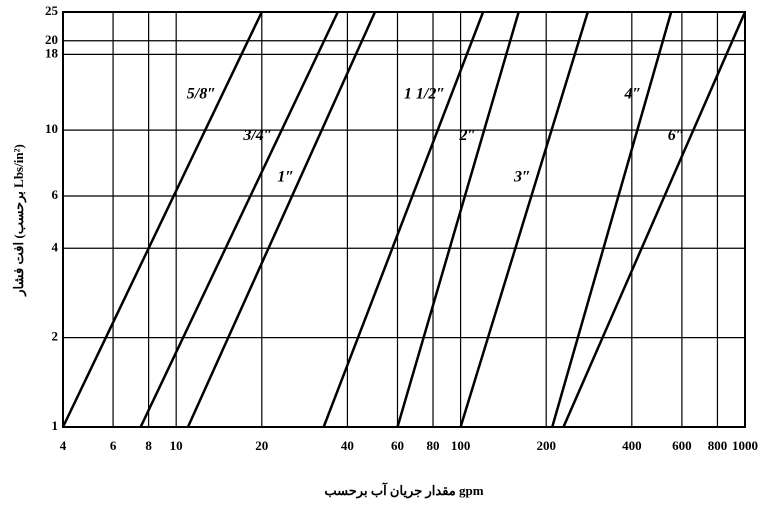  I want to click on y-tick-label: 18, so click(52, 52).